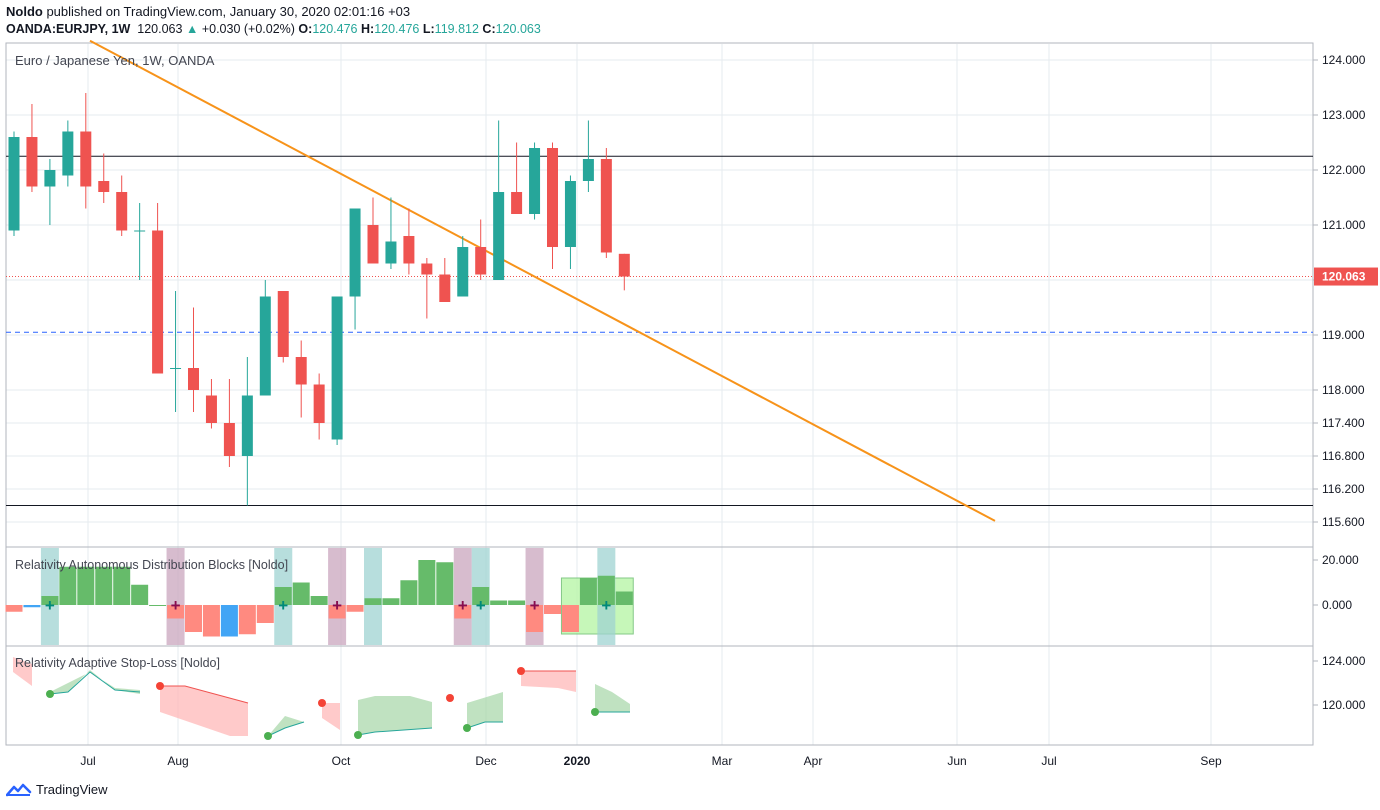 The height and width of the screenshot is (810, 1380). Describe the element at coordinates (485, 761) in the screenshot. I see `x-tick-label: Dec` at that location.